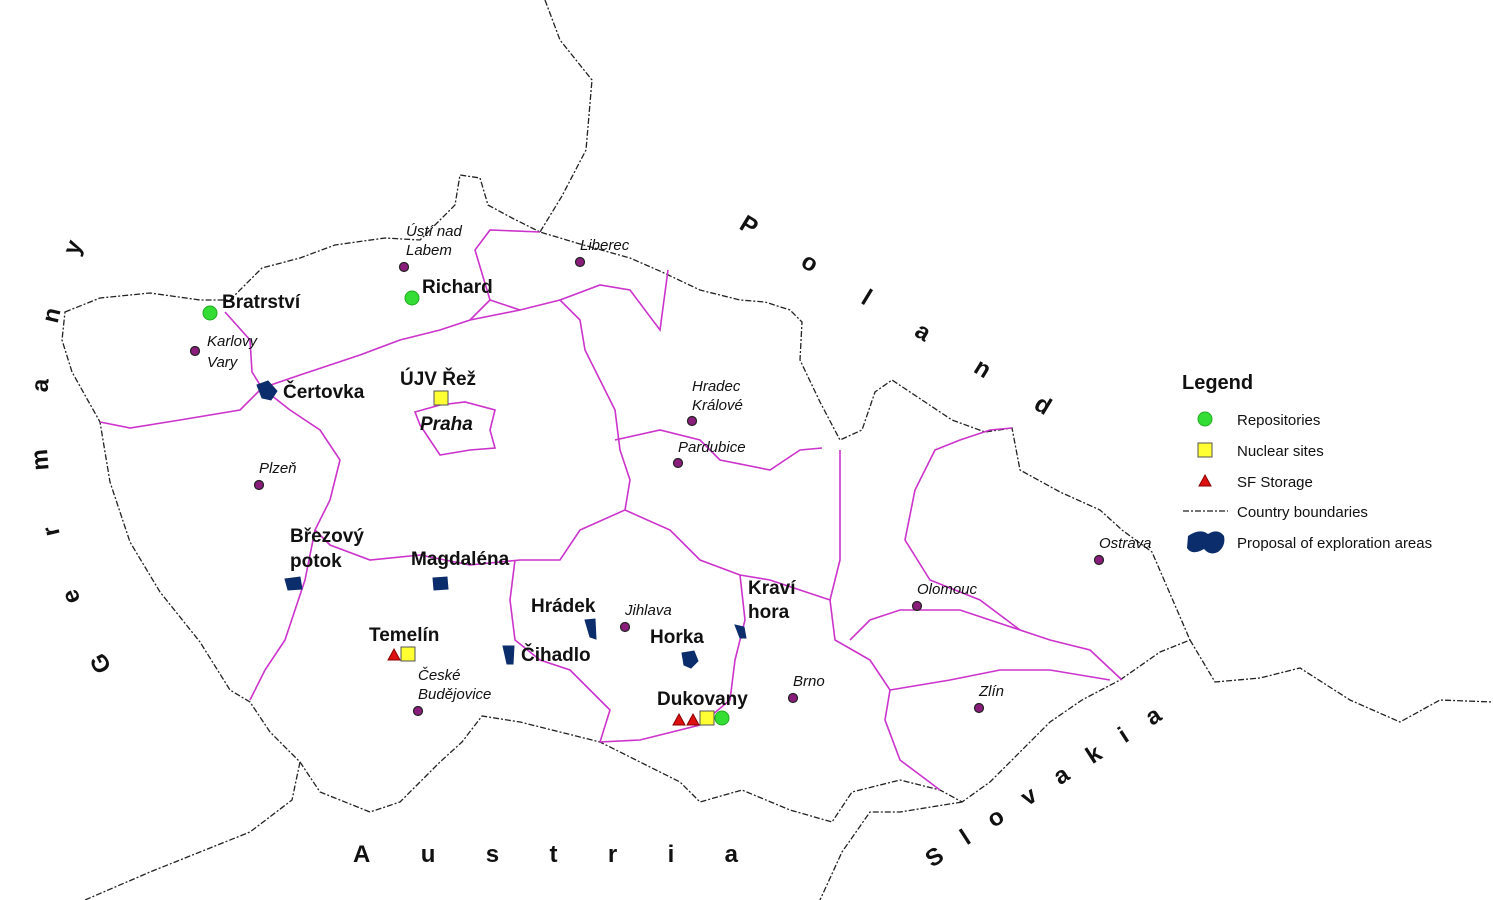 This screenshot has width=1493, height=900. What do you see at coordinates (809, 681) in the screenshot?
I see `city-label: Brno` at bounding box center [809, 681].